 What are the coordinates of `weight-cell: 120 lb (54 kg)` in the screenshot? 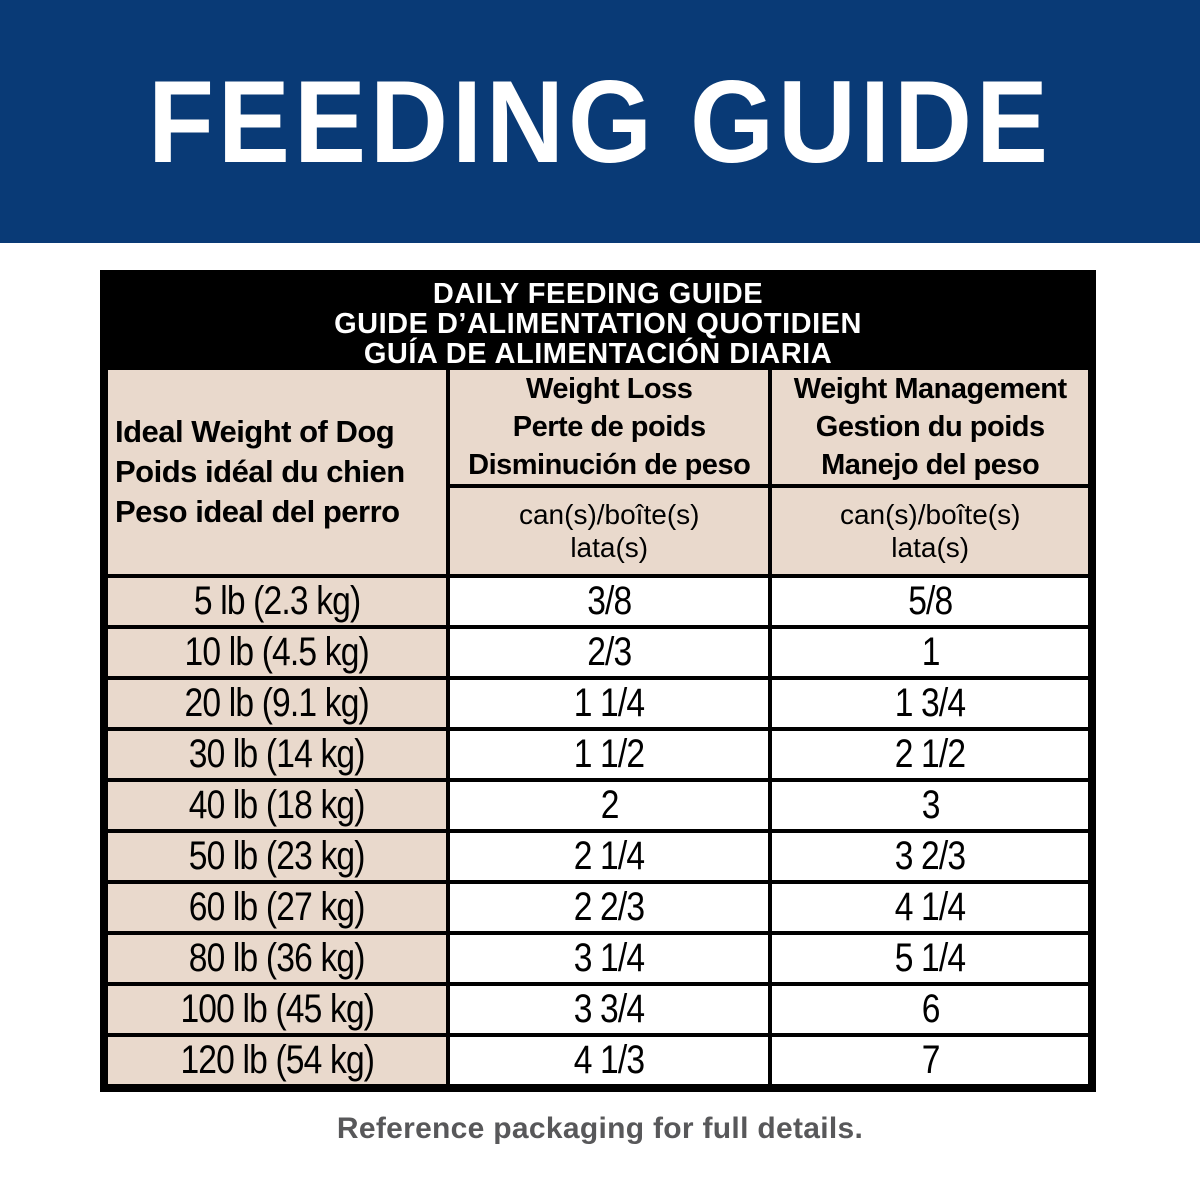 It's located at (279, 1060).